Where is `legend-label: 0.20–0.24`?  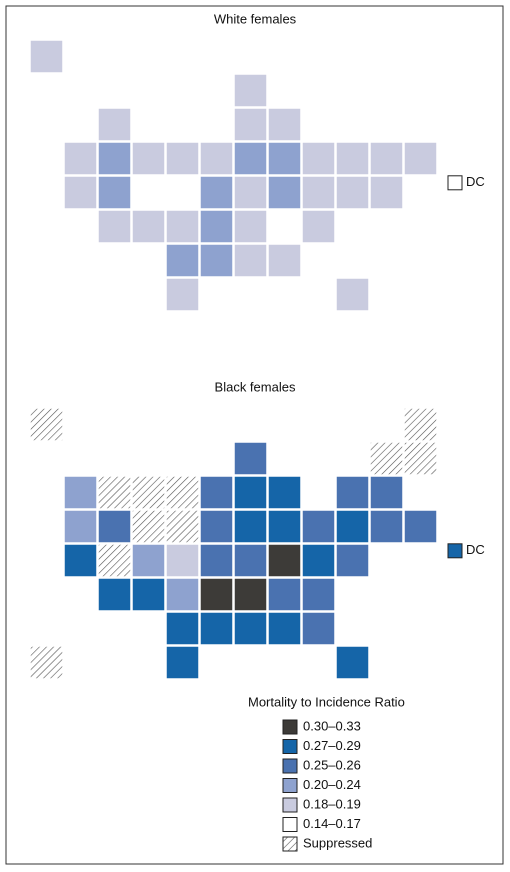 legend-label: 0.20–0.24 is located at coordinates (332, 784).